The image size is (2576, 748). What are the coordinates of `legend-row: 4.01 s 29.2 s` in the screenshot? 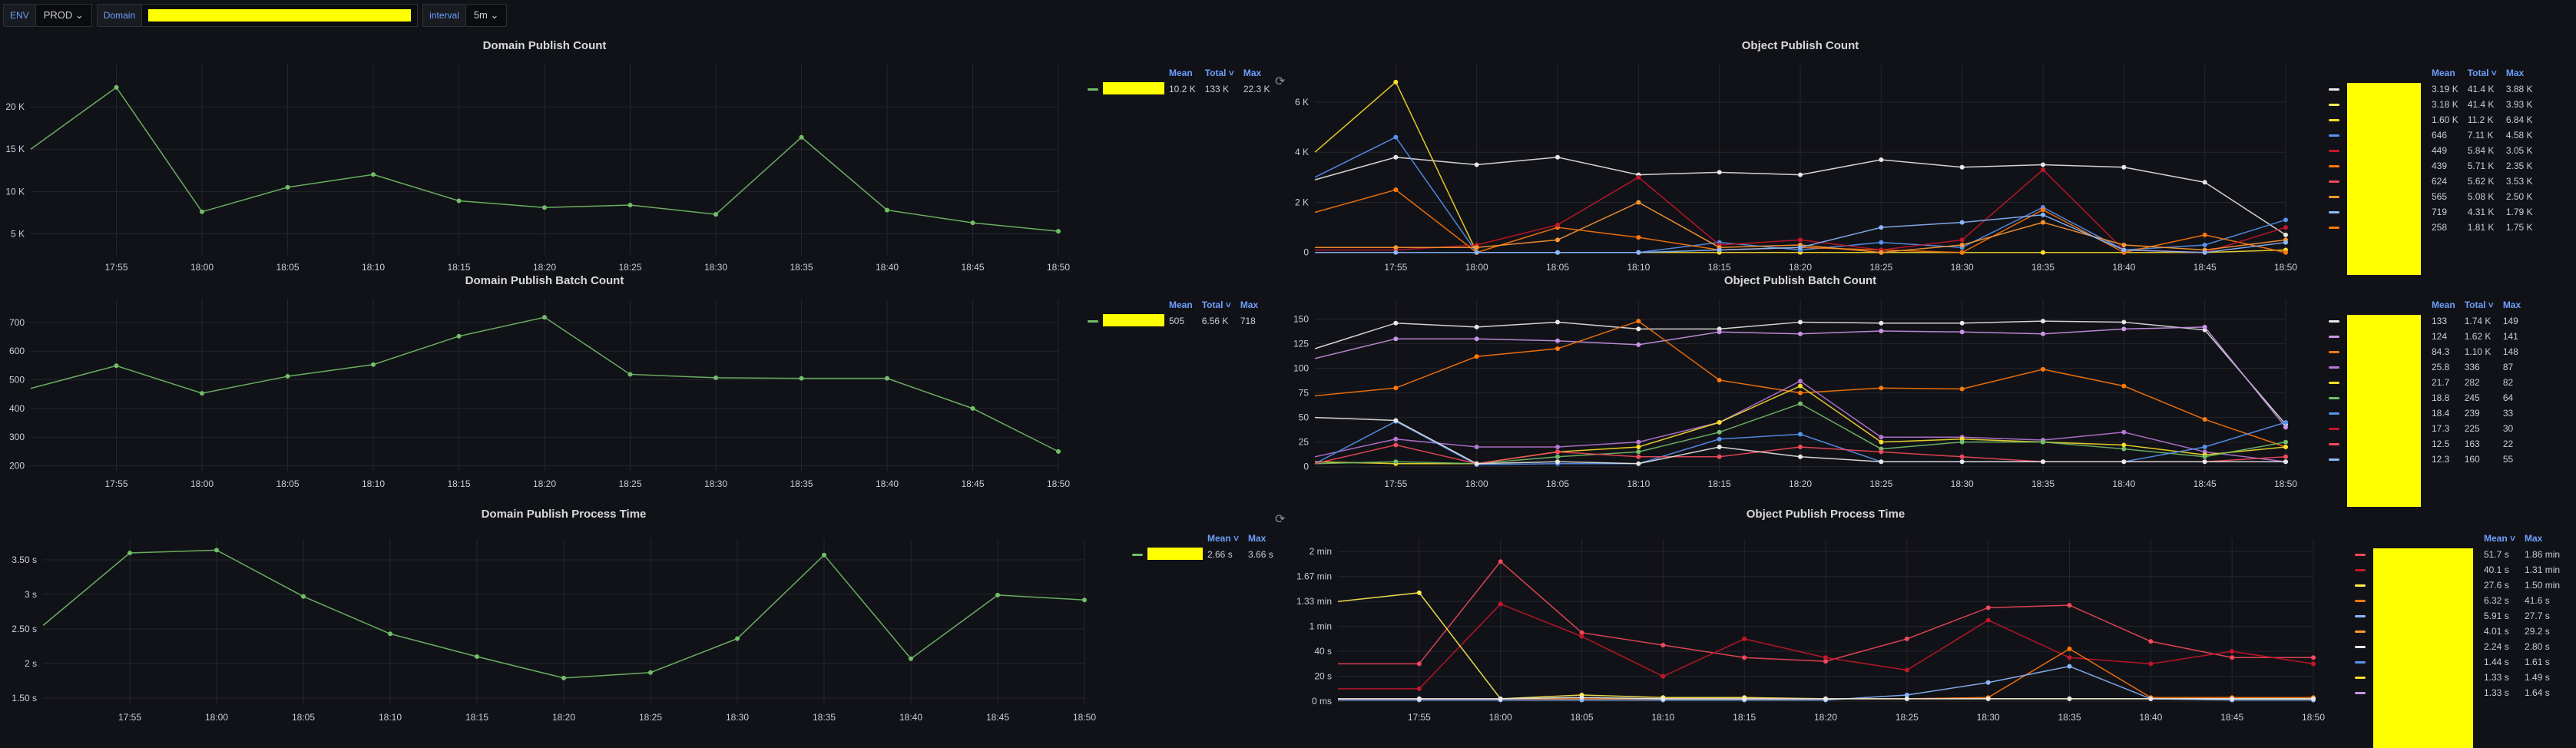 It's located at (2457, 631).